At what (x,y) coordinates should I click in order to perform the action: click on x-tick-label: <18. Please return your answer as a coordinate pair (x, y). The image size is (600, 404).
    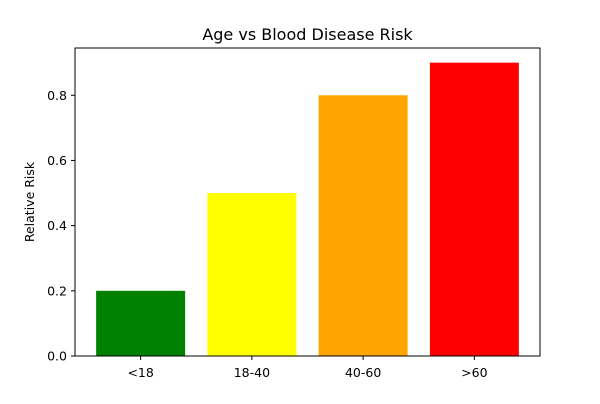
    Looking at the image, I should click on (140, 372).